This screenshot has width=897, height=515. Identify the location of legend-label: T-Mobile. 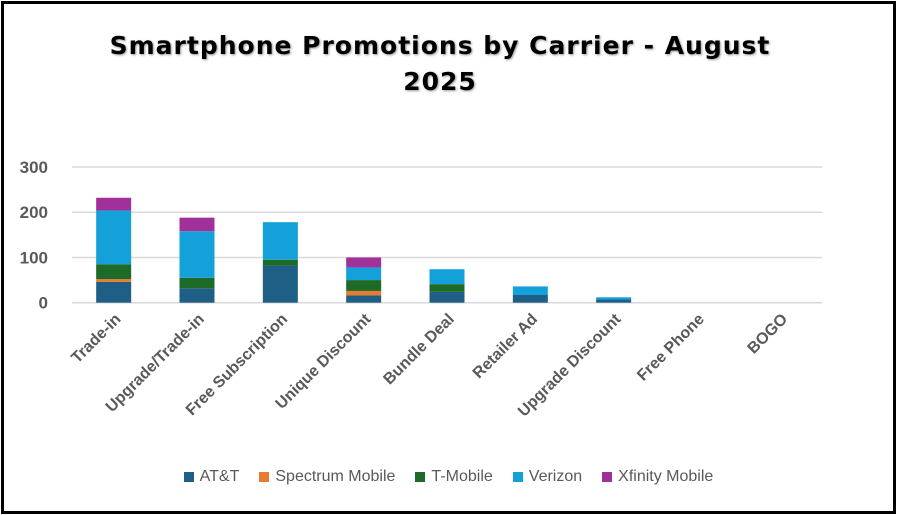
(462, 476).